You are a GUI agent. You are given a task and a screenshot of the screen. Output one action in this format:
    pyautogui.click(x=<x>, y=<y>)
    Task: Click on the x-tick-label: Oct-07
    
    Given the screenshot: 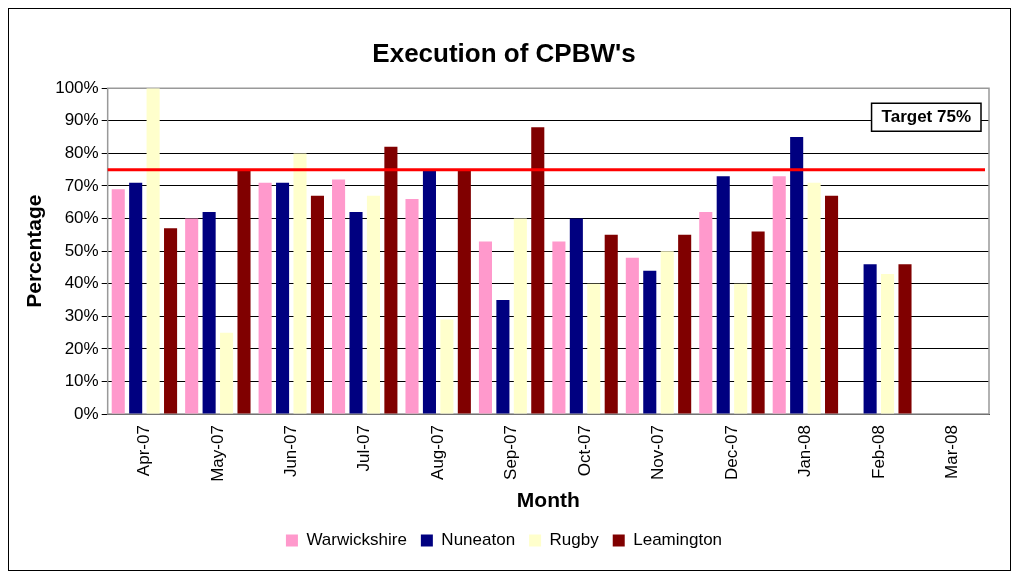 What is the action you would take?
    pyautogui.click(x=584, y=451)
    